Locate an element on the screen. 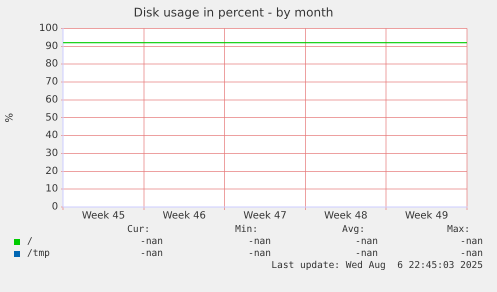 The image size is (497, 292). y-tick-label: 90 is located at coordinates (51, 46).